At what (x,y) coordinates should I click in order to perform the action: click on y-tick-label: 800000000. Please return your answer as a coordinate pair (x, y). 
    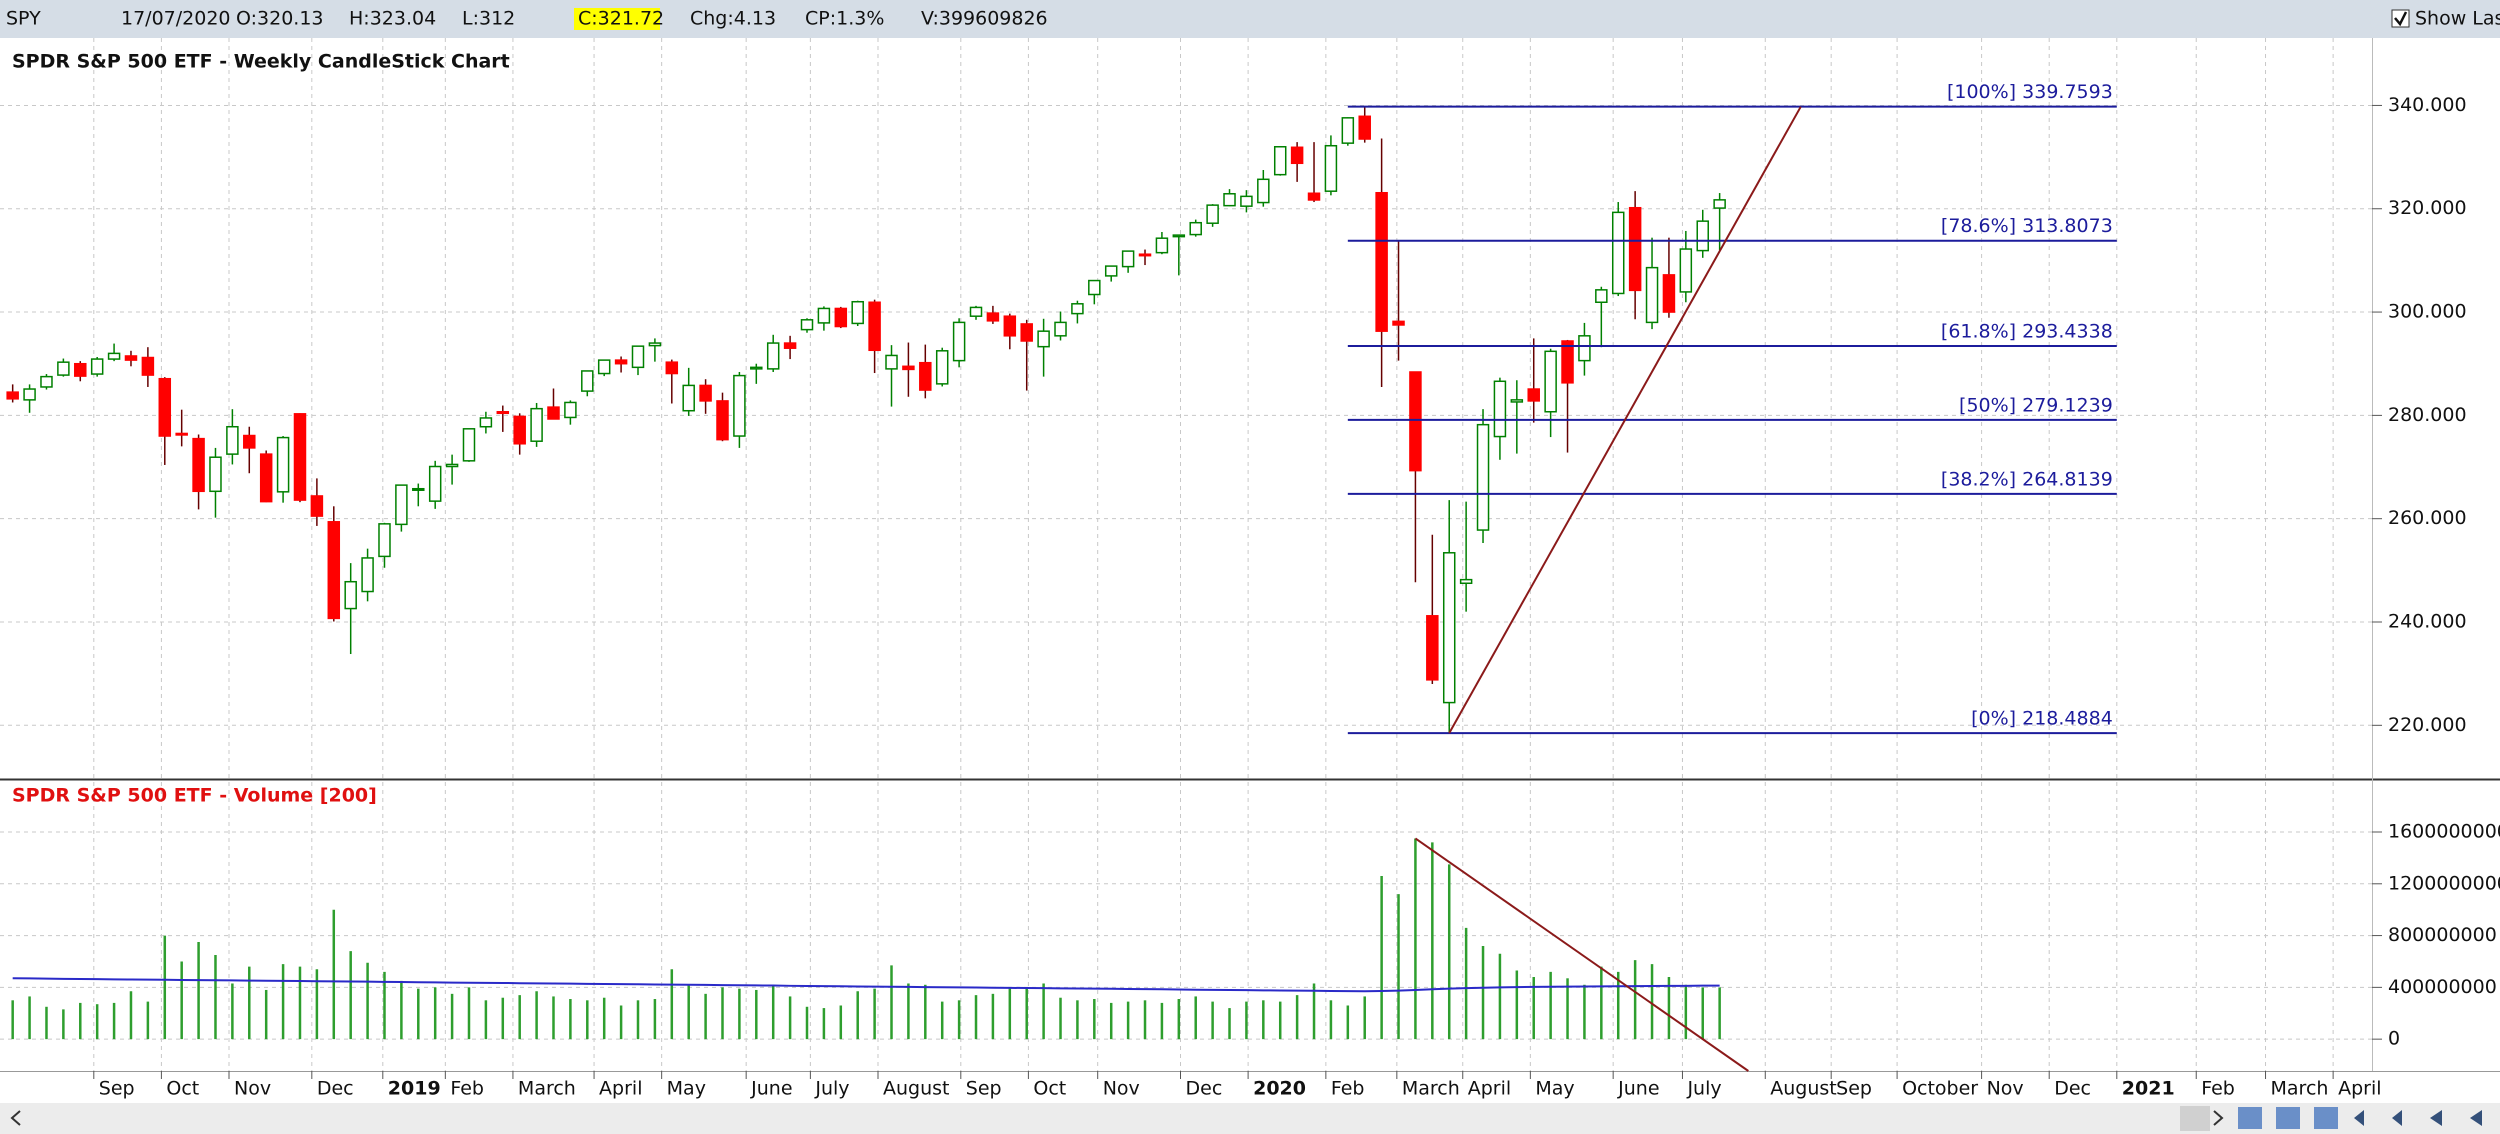
    Looking at the image, I should click on (2442, 935).